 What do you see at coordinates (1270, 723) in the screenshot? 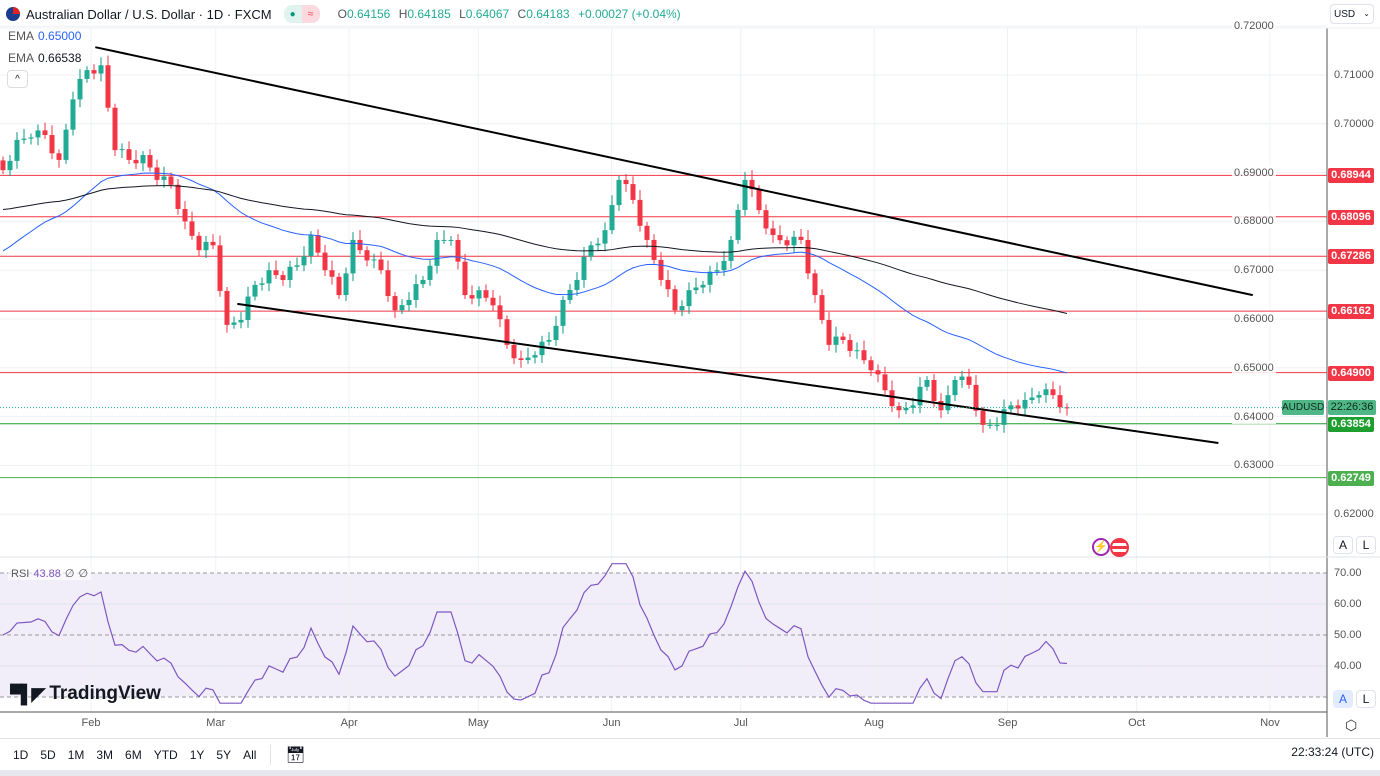
I see `time-axis-label: Nov` at bounding box center [1270, 723].